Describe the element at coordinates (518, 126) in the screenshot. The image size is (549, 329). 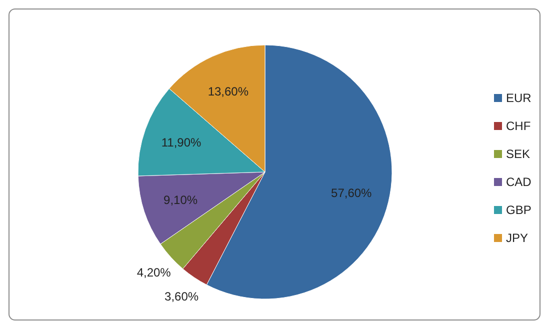
I see `legend-label: CHF` at that location.